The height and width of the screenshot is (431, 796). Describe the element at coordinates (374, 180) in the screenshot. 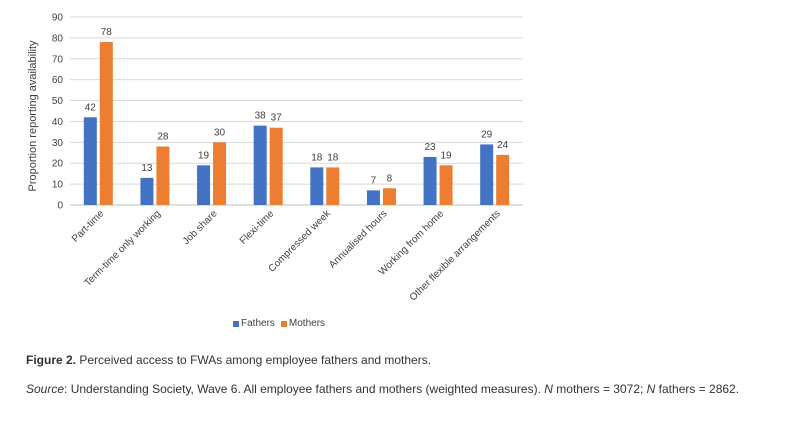

I see `data-label: 7` at that location.